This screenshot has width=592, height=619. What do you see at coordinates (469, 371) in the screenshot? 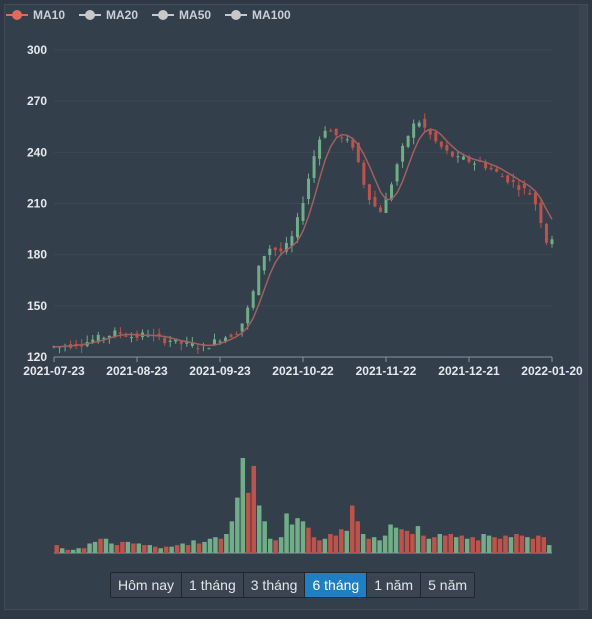
I see `x-tick-label: 2021-12-21` at bounding box center [469, 371].